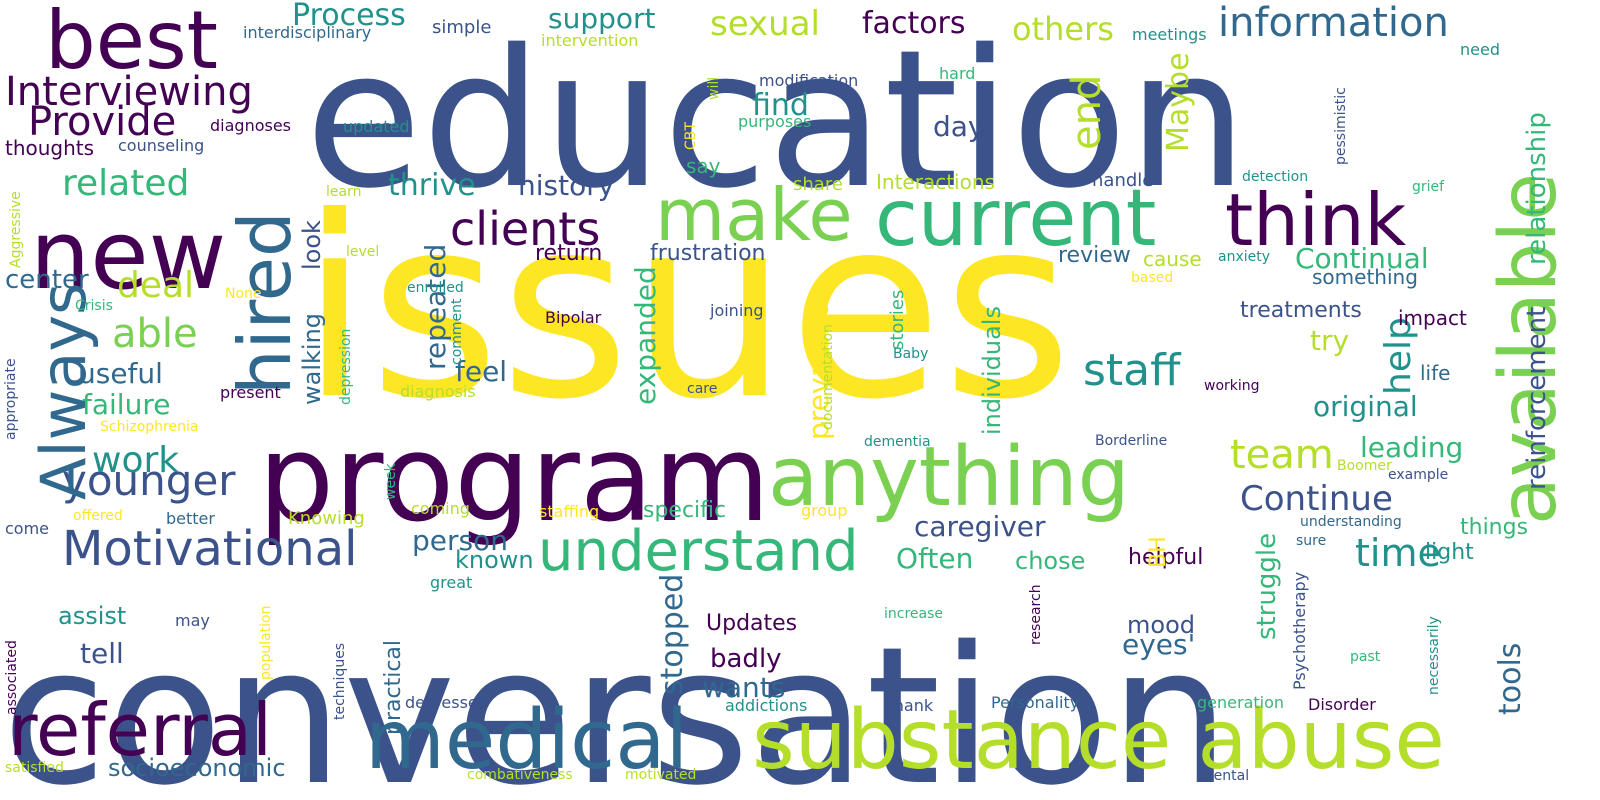 The image size is (1600, 800). I want to click on cloud-word: research, so click(1036, 614).